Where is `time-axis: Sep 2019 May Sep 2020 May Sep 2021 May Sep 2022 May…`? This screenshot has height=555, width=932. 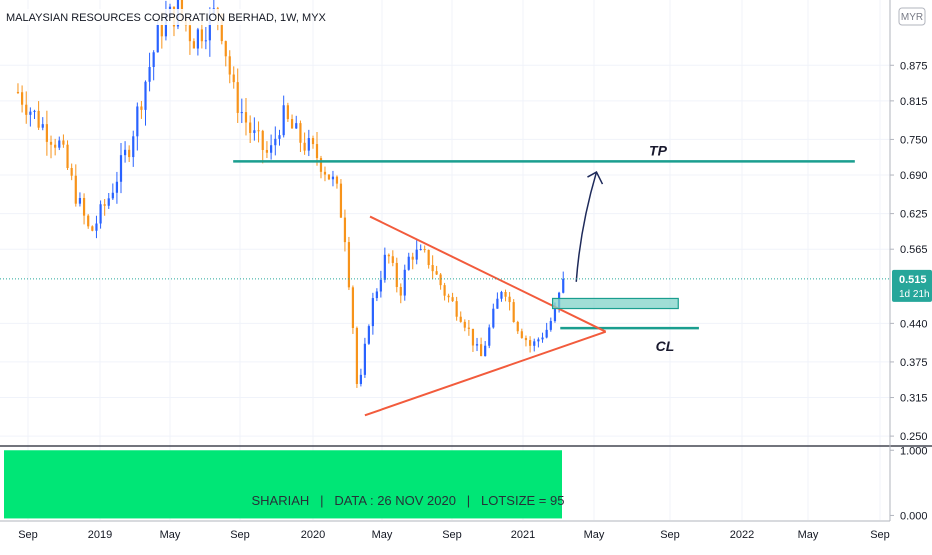
time-axis: Sep 2019 May Sep 2020 May Sep 2021 May Sep 2022 May… is located at coordinates (445, 530).